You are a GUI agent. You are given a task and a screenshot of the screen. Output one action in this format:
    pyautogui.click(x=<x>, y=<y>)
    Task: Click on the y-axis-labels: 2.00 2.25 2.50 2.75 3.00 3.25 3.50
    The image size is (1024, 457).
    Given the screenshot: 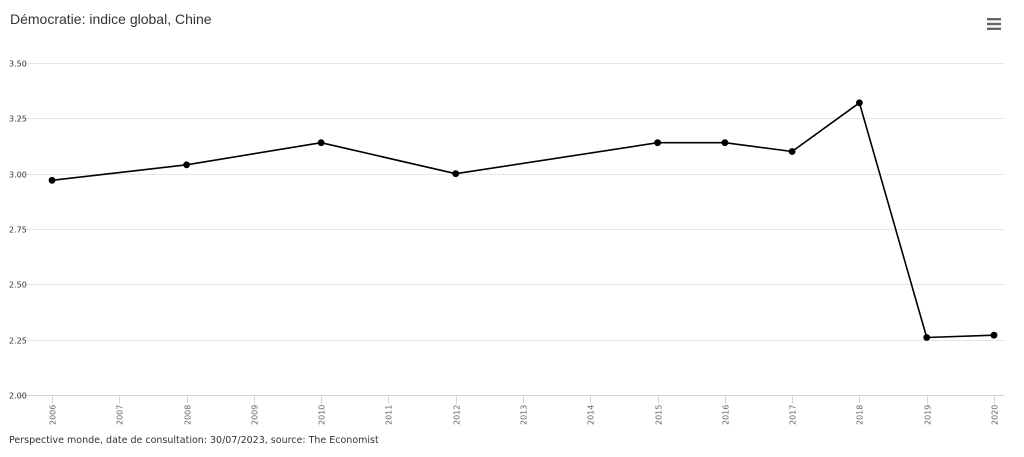 What is the action you would take?
    pyautogui.click(x=18, y=230)
    